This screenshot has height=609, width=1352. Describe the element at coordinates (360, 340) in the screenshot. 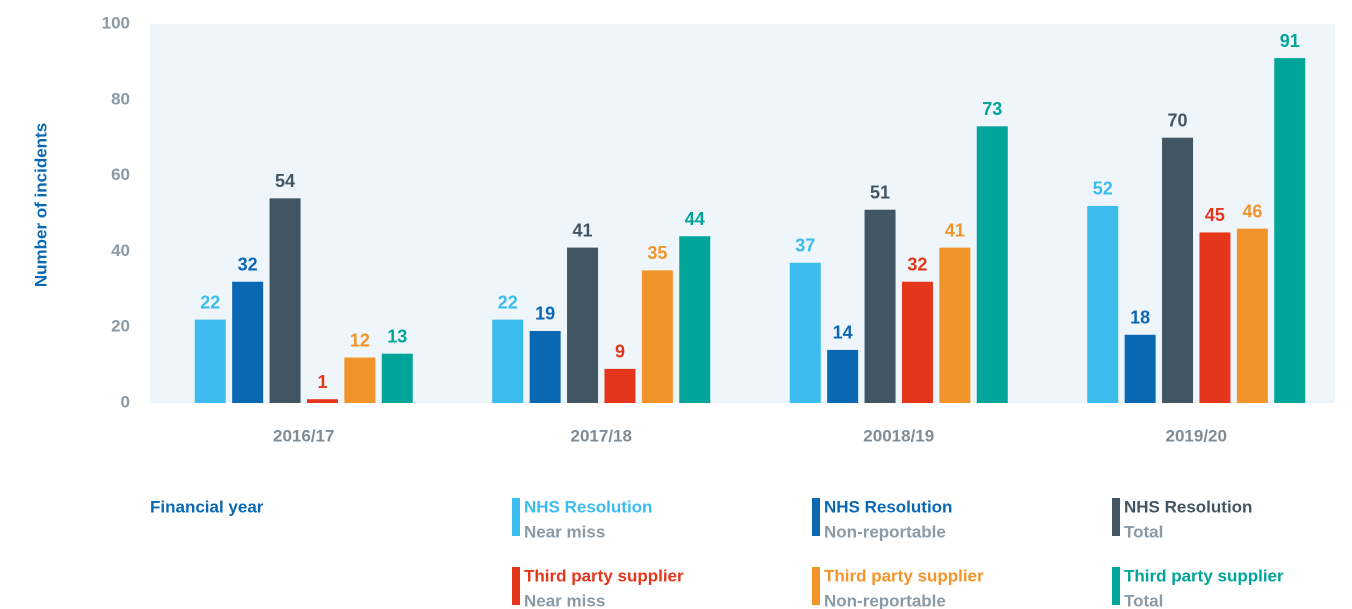

I see `data-label: 12` at that location.